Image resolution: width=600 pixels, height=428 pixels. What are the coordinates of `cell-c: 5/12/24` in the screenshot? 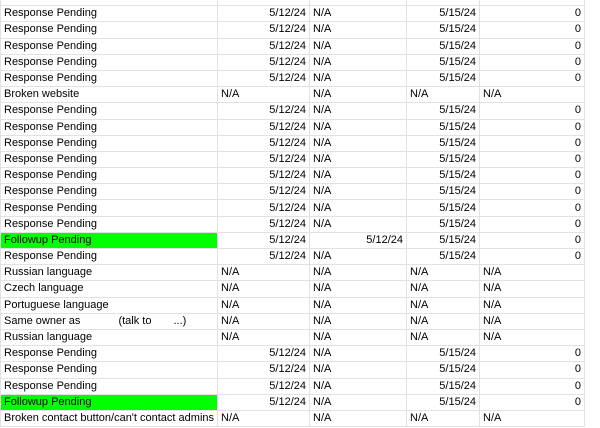 It's located at (358, 240).